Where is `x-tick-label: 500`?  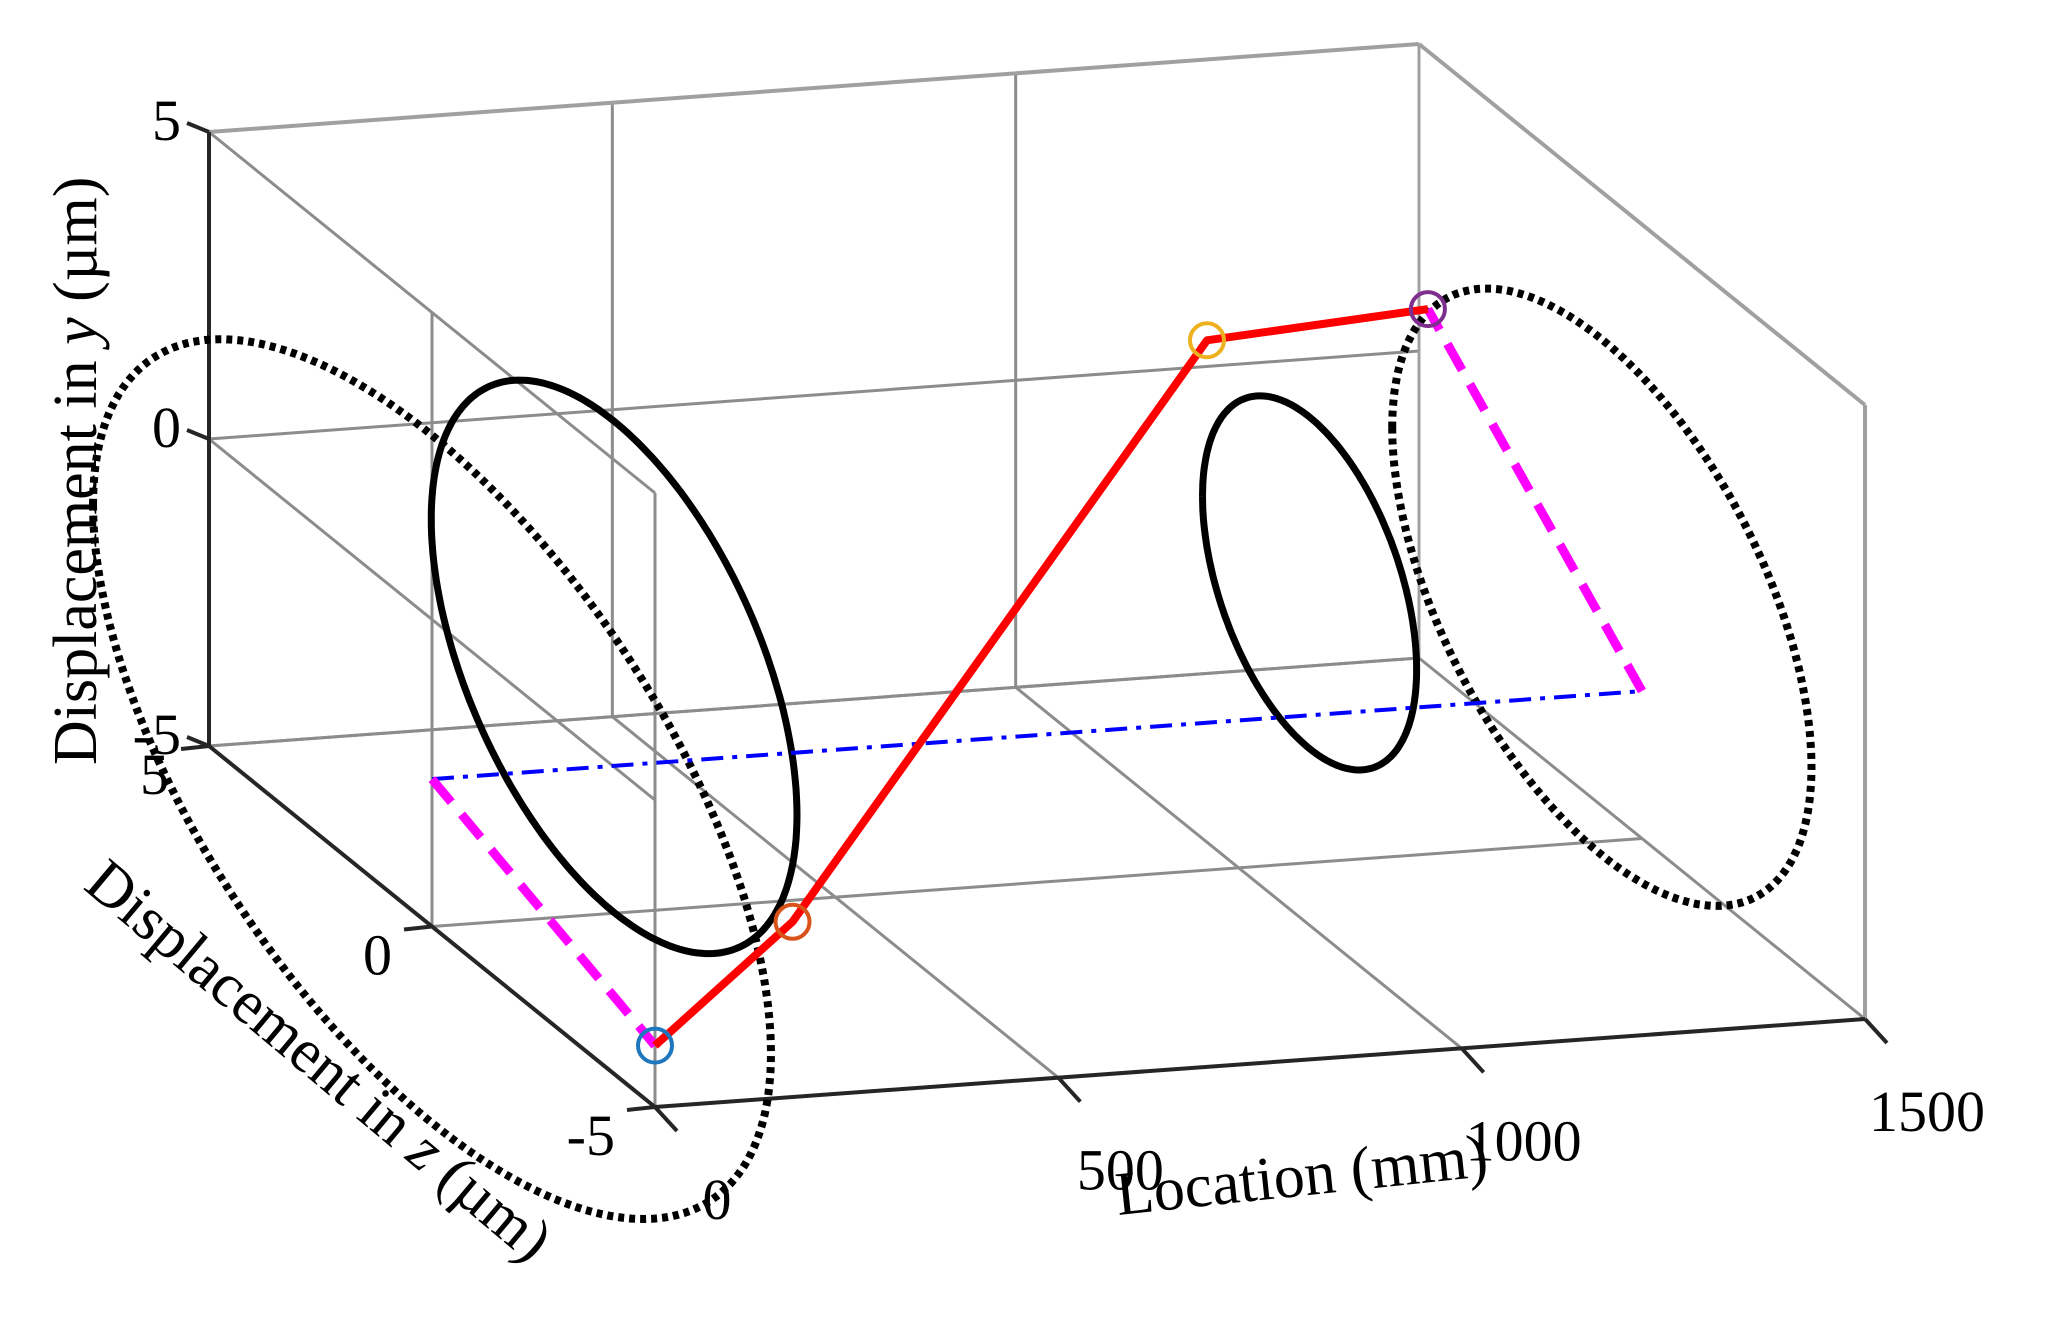
x-tick-label: 500 is located at coordinates (1120, 1170).